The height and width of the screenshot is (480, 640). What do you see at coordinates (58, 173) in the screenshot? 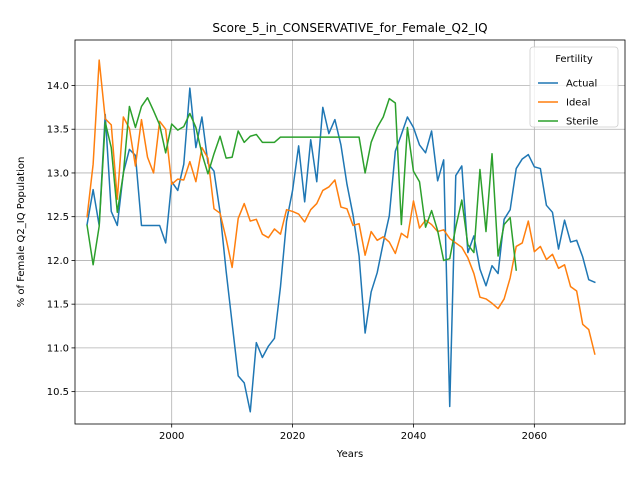
I see `y-tick-label: 13.0` at bounding box center [58, 173].